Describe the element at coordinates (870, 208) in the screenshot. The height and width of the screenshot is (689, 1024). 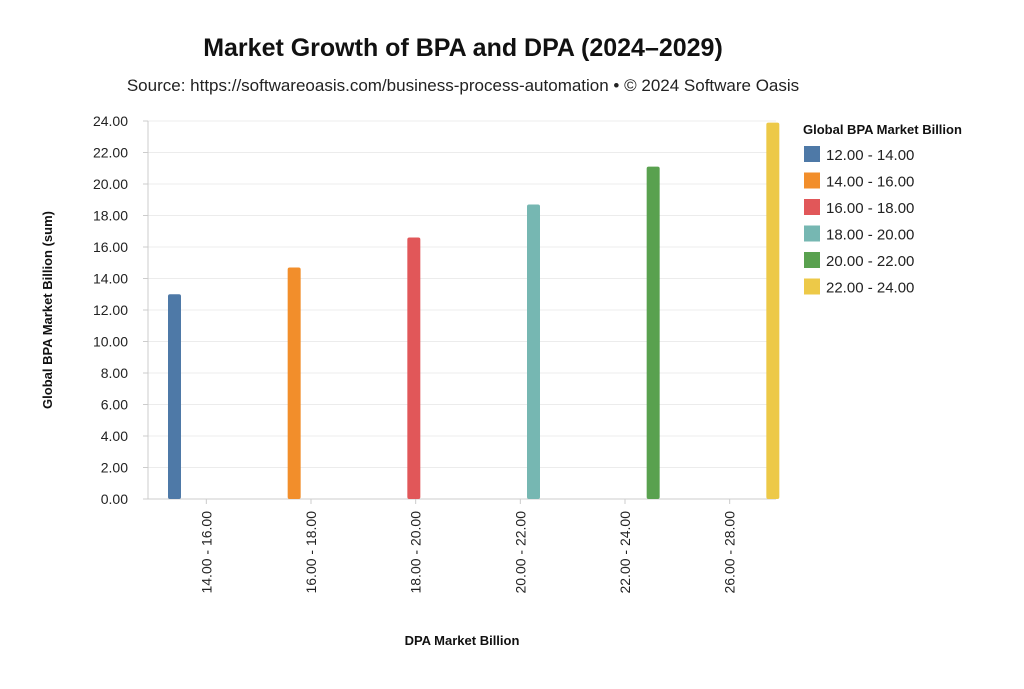
I see `legend-label: 16.00 - 18.00` at that location.